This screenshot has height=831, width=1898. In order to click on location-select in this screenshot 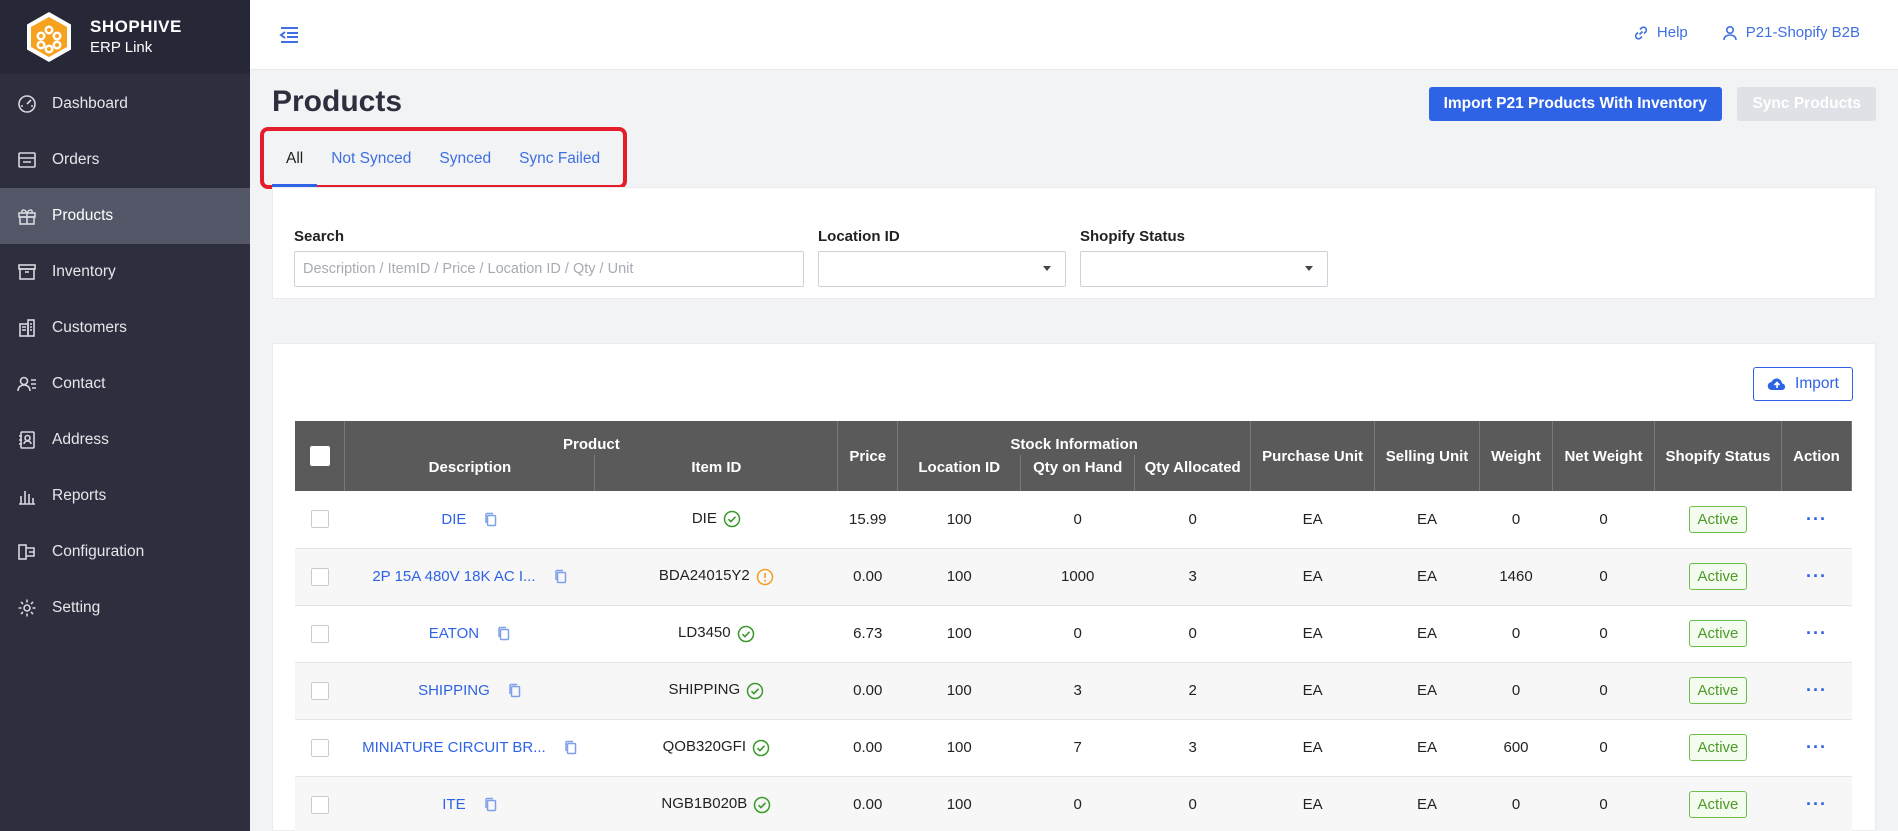, I will do `click(942, 269)`.